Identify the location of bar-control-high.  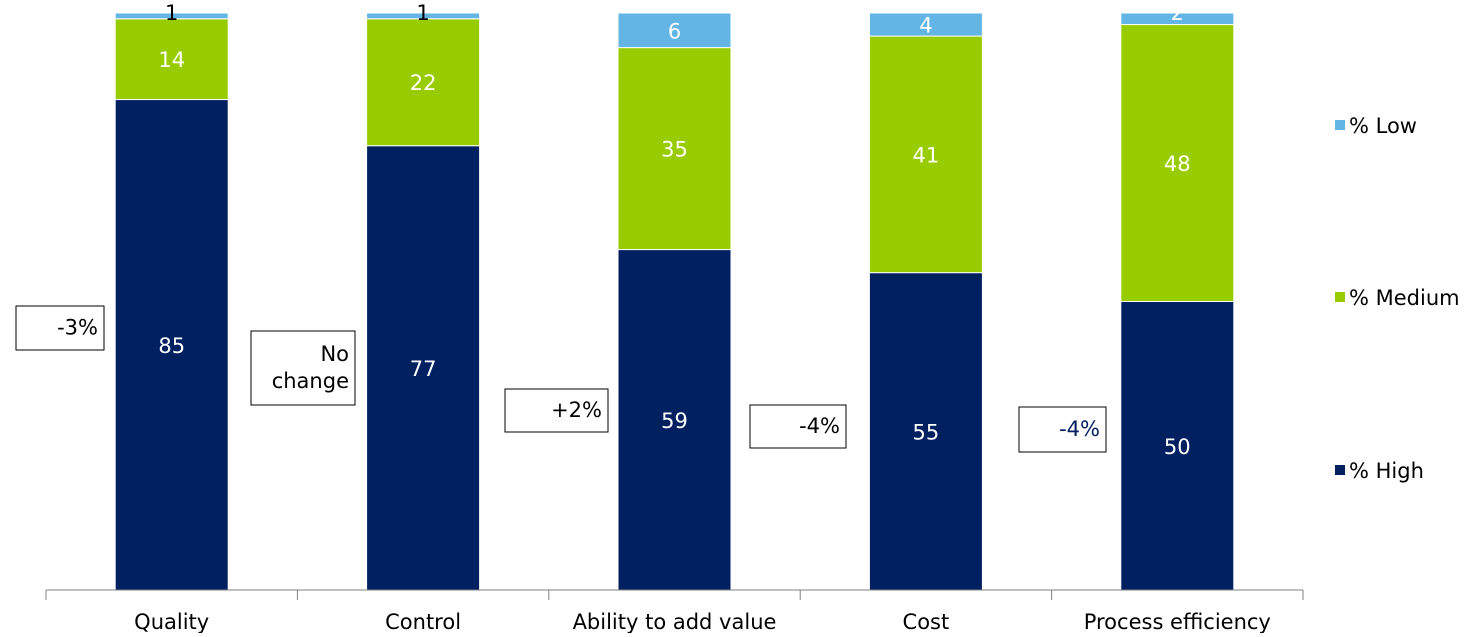
(423, 368).